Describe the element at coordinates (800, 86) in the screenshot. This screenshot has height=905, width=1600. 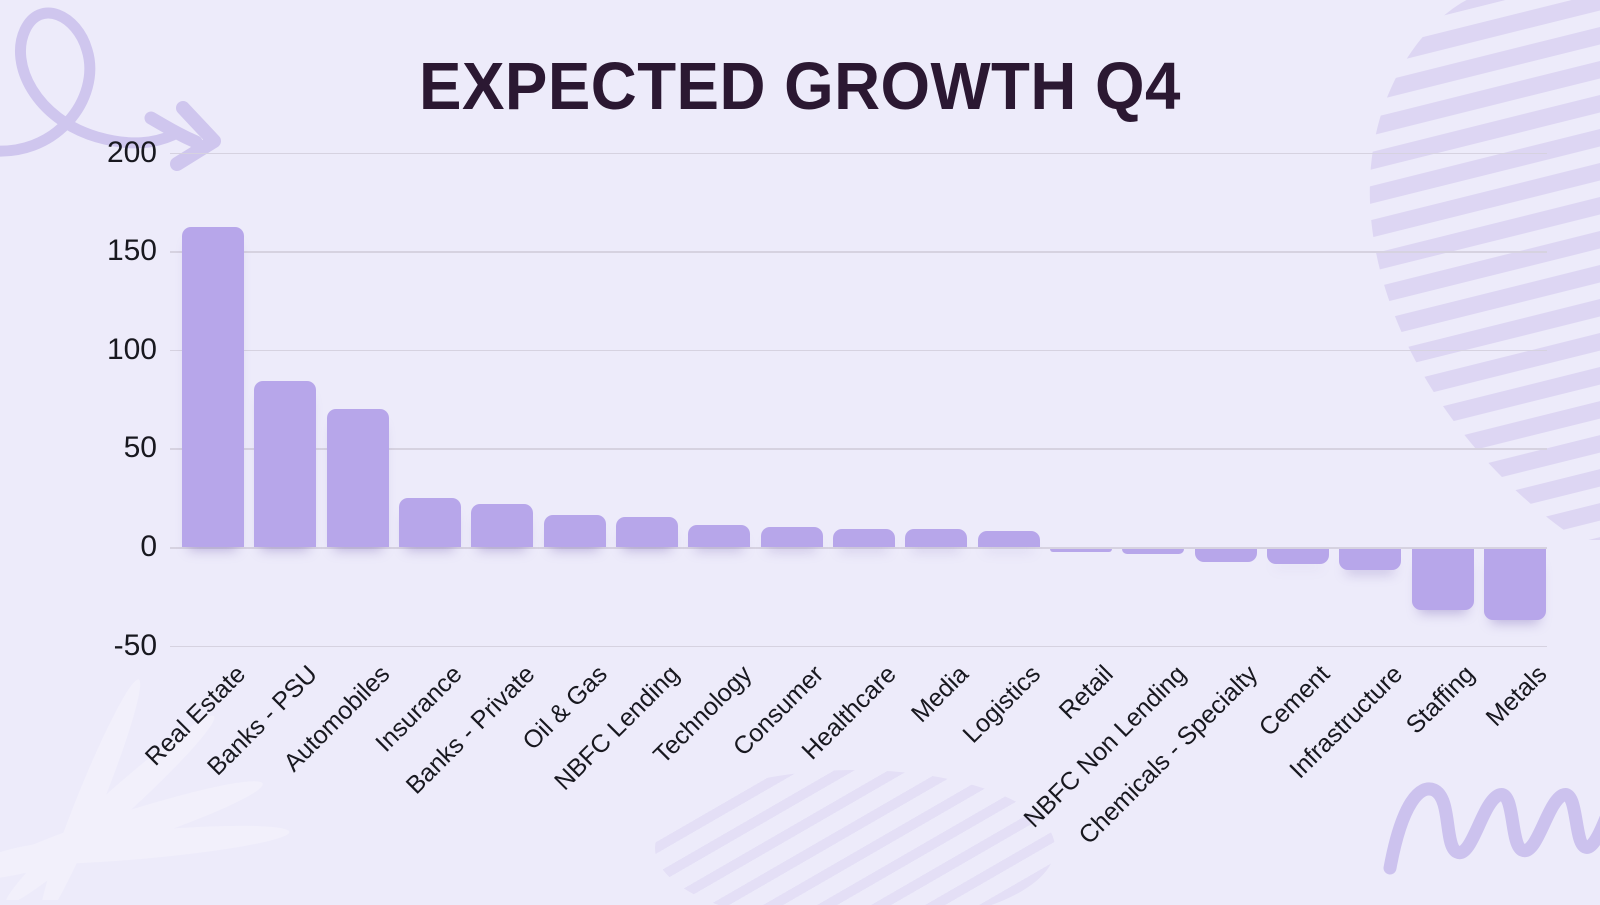
I see `chart-title: EXPECTED GROWTH Q4` at that location.